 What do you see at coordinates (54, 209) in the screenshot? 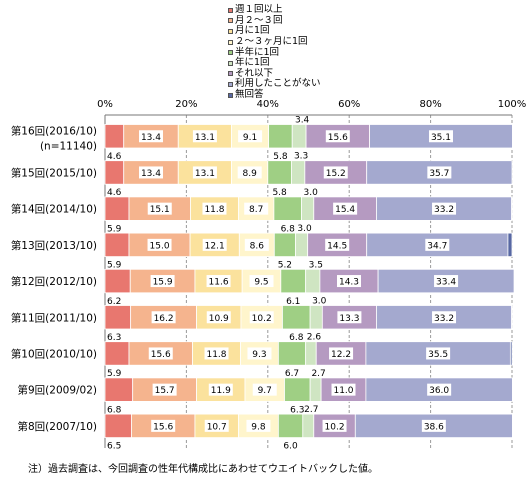
I see `row-label: 第14回(2014/10)` at bounding box center [54, 209].